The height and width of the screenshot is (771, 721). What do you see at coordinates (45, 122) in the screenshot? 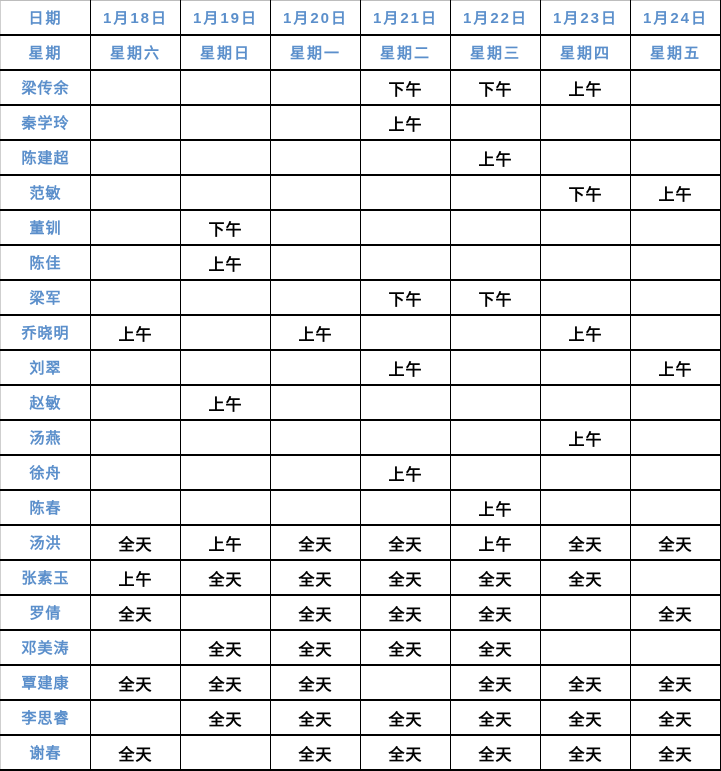
I see `employee-name-cell: 秦学玲` at bounding box center [45, 122].